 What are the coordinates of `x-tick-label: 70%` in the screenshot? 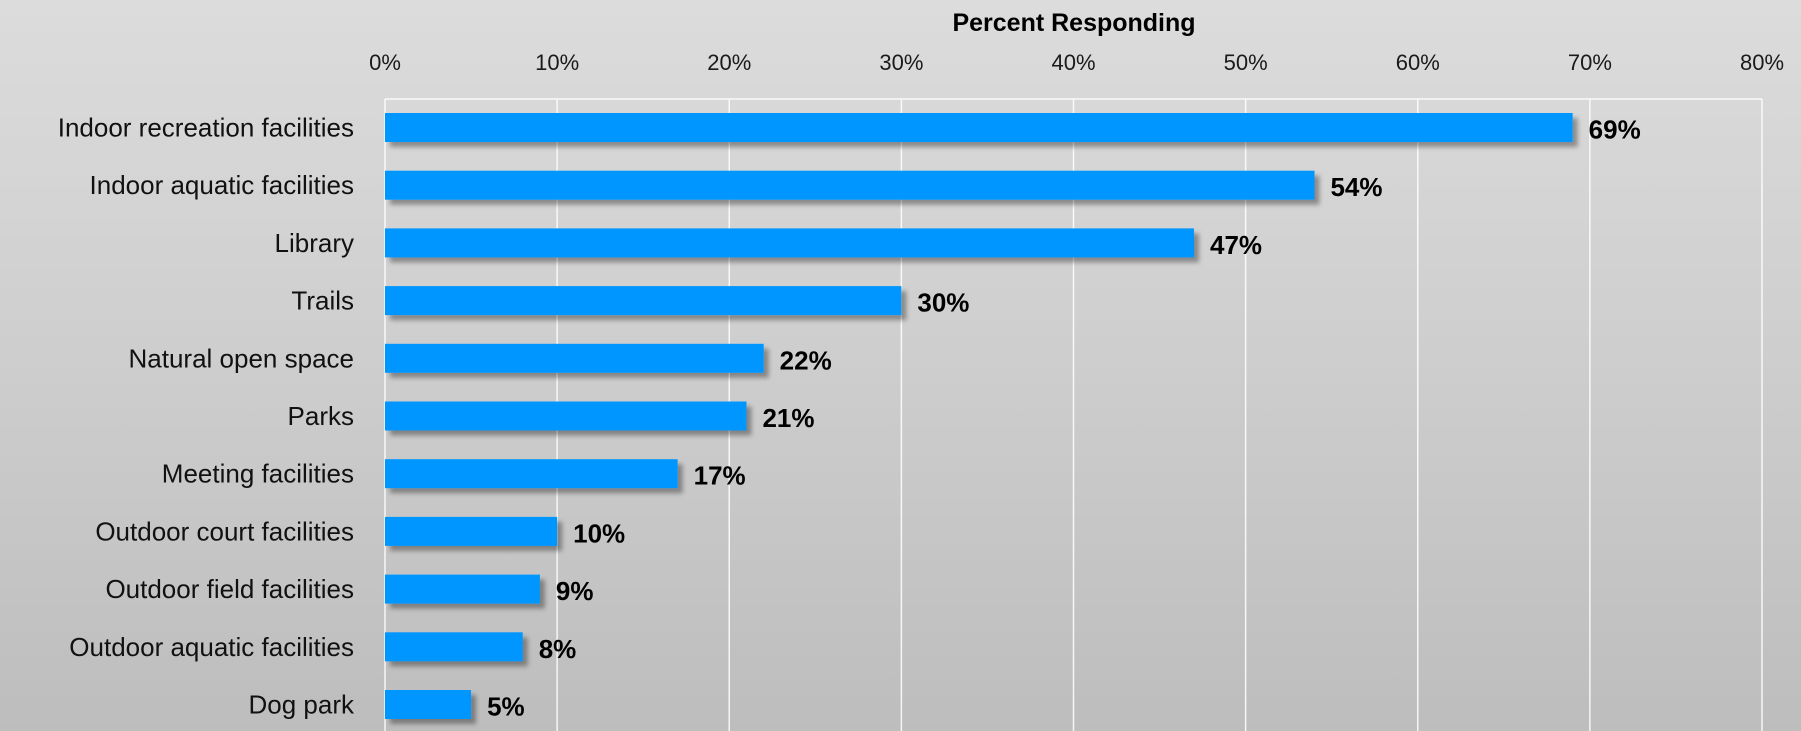 It's located at (1590, 62).